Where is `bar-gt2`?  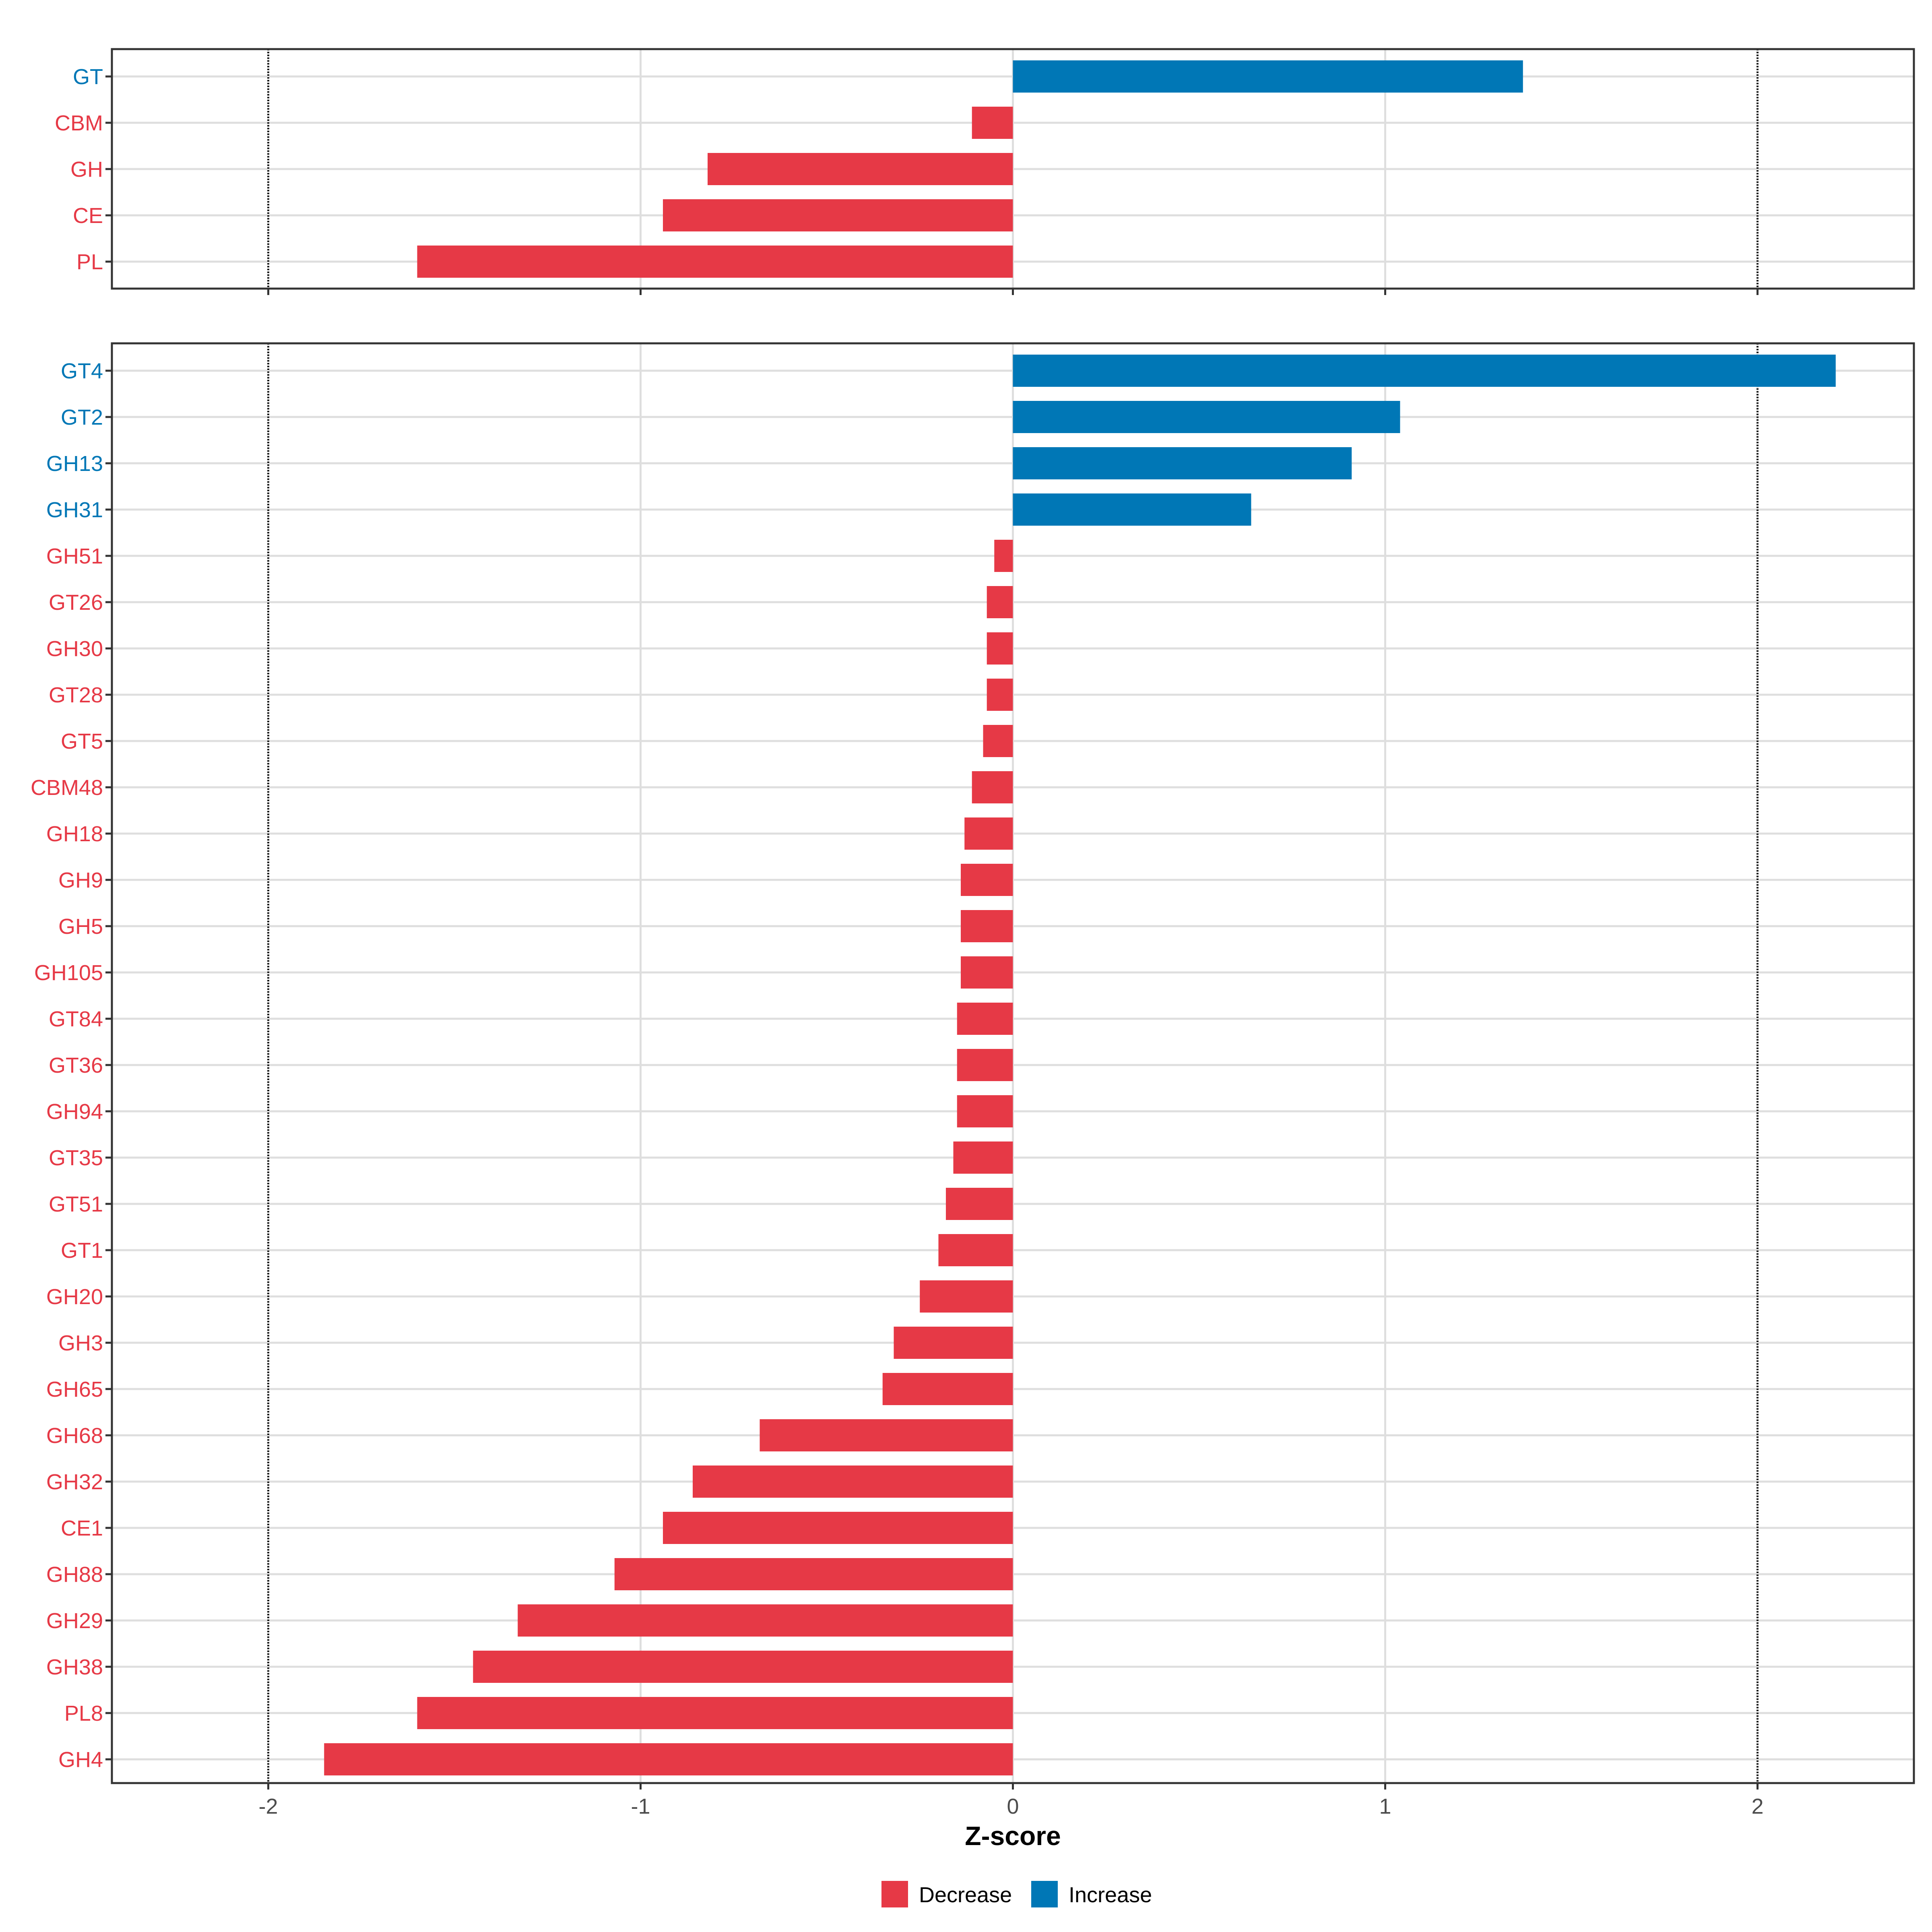 bar-gt2 is located at coordinates (1206, 417).